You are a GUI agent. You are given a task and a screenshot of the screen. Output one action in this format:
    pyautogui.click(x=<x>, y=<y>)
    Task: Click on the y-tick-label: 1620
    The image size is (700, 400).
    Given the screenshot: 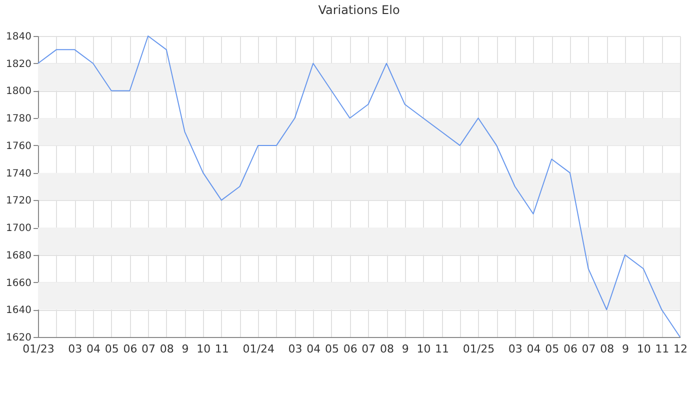 What is the action you would take?
    pyautogui.click(x=19, y=338)
    